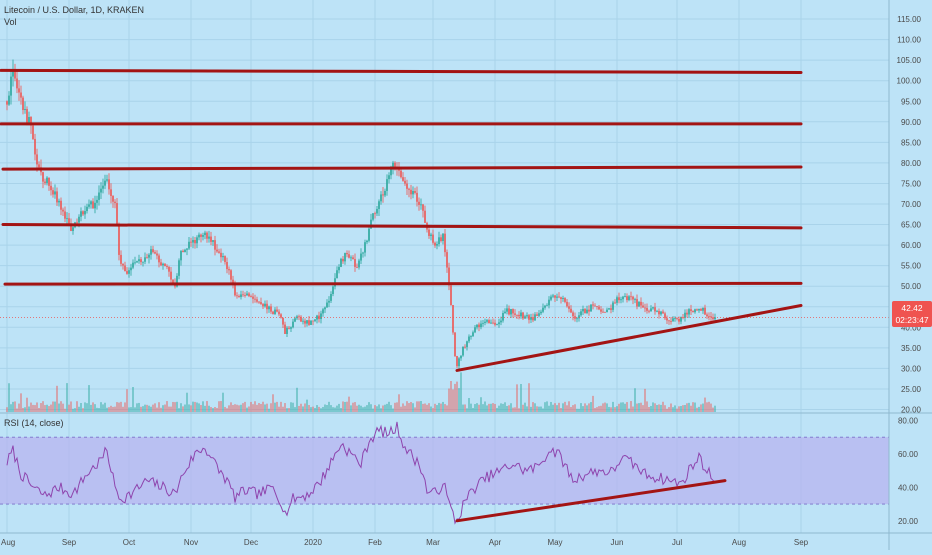 The image size is (932, 555). Describe the element at coordinates (908, 454) in the screenshot. I see `rsi-tick-label: 60.00` at that location.